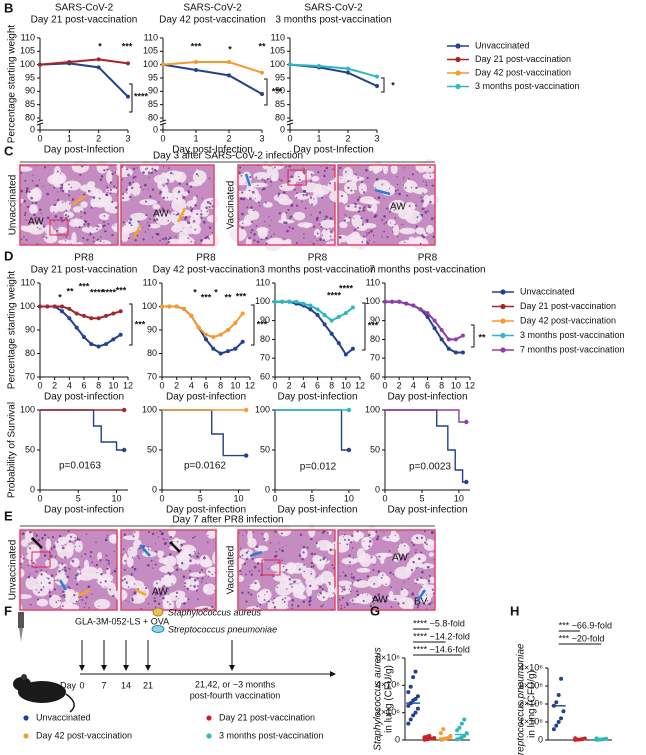  Describe the element at coordinates (415, 671) in the screenshot. I see `dot` at that location.